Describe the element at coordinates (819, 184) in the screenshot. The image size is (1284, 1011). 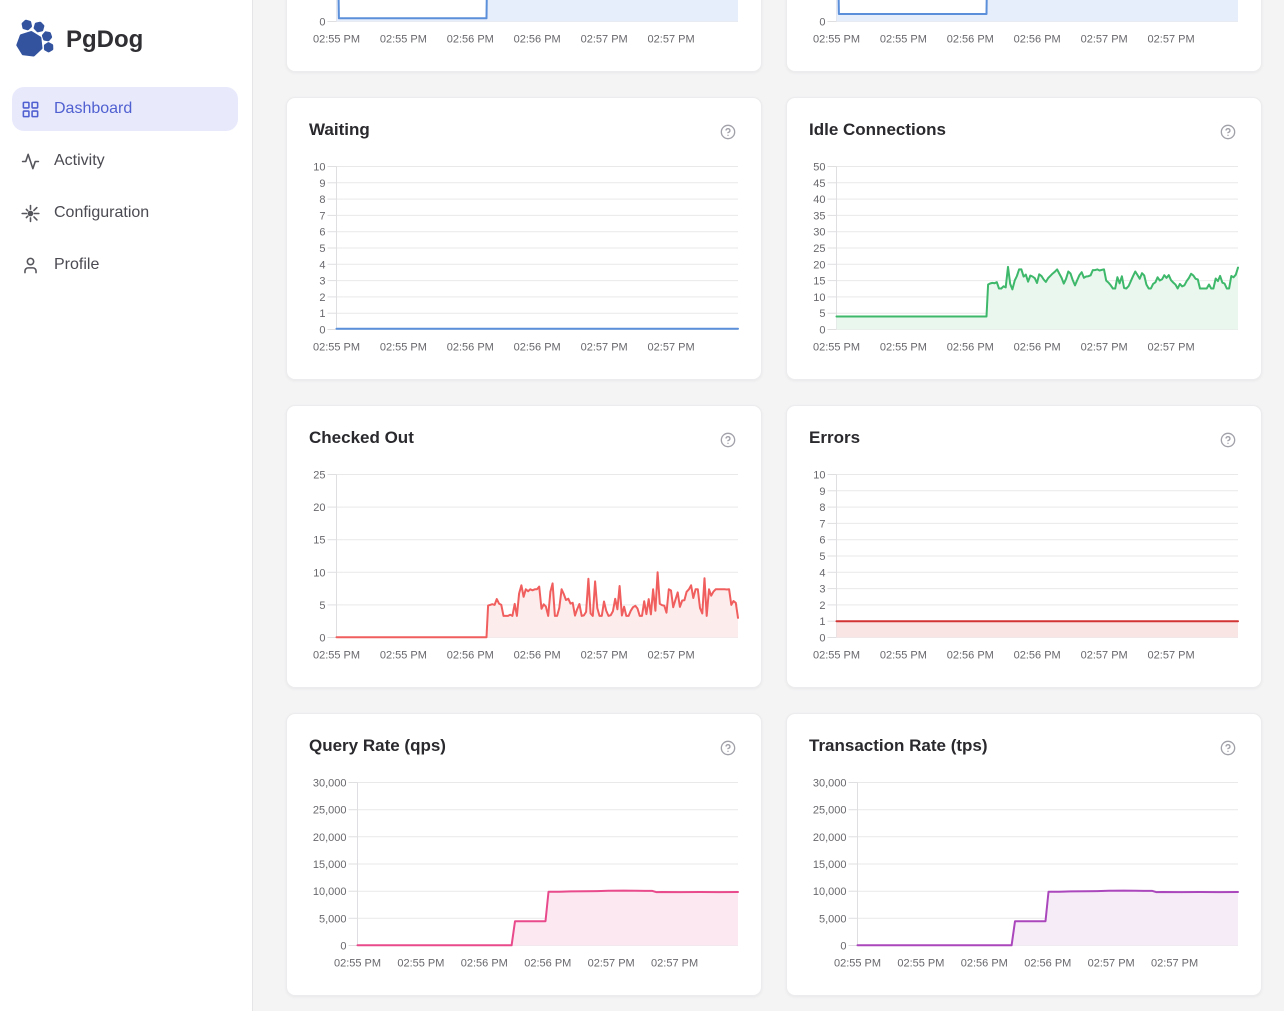
I see `svg-text: 45` at that location.